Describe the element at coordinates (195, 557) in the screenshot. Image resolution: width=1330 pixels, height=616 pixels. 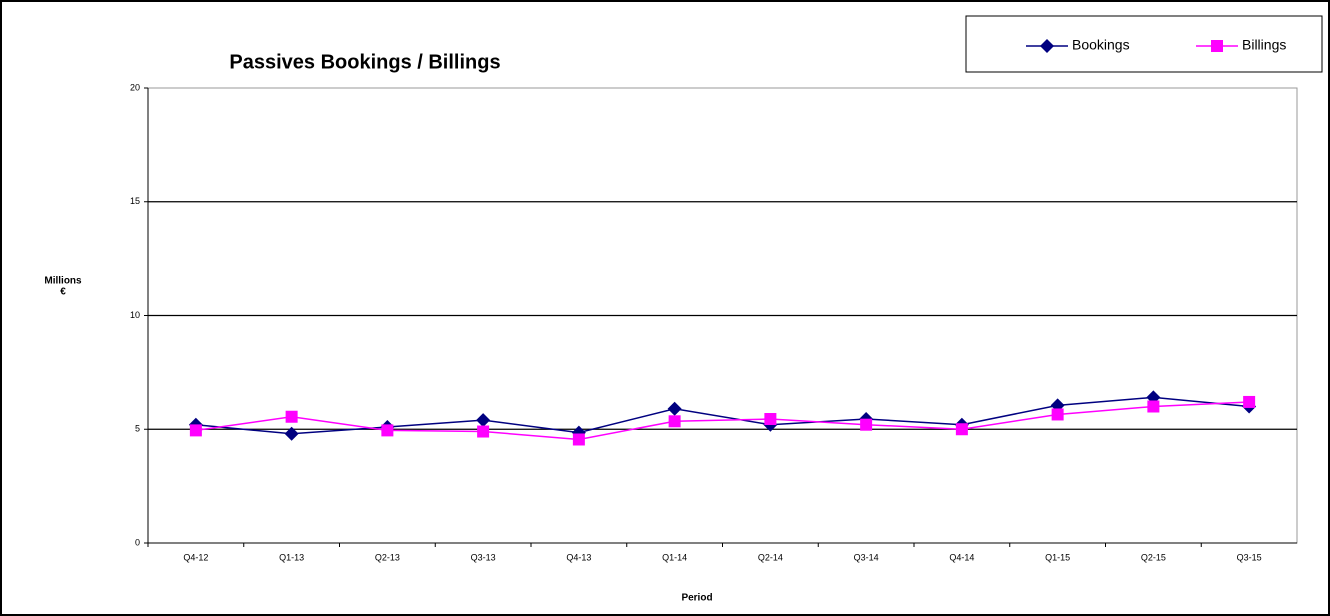
I see `x-tick-label: Q4-12` at that location.